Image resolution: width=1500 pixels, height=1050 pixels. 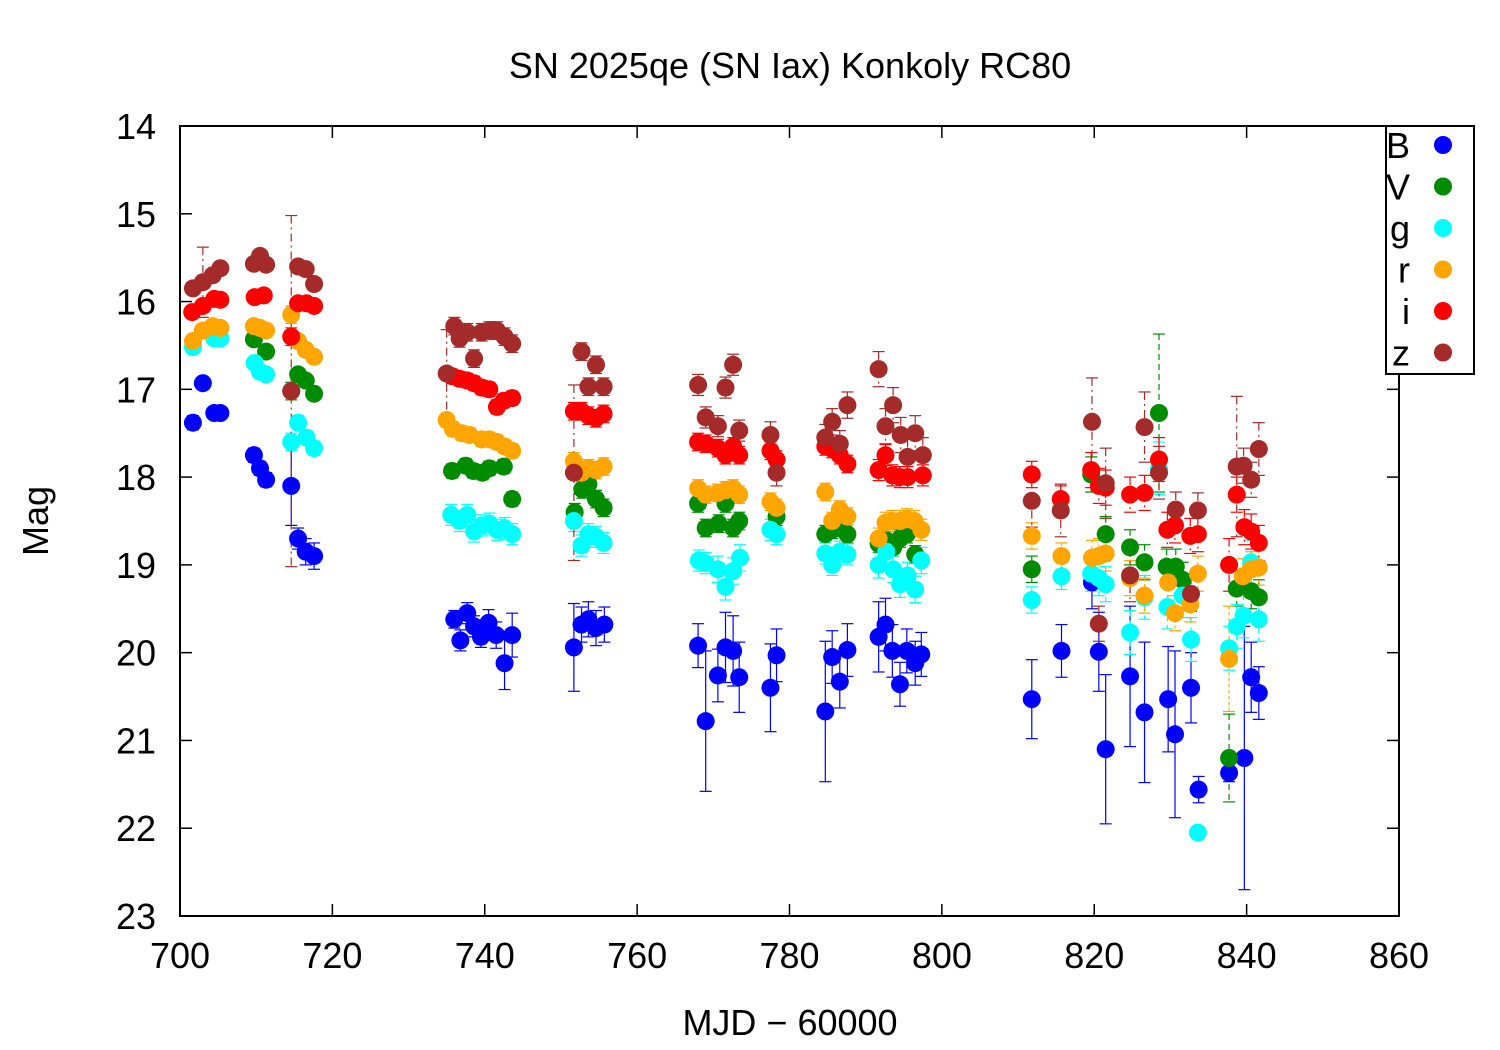 What do you see at coordinates (1247, 955) in the screenshot?
I see `x-tick-label: 840` at bounding box center [1247, 955].